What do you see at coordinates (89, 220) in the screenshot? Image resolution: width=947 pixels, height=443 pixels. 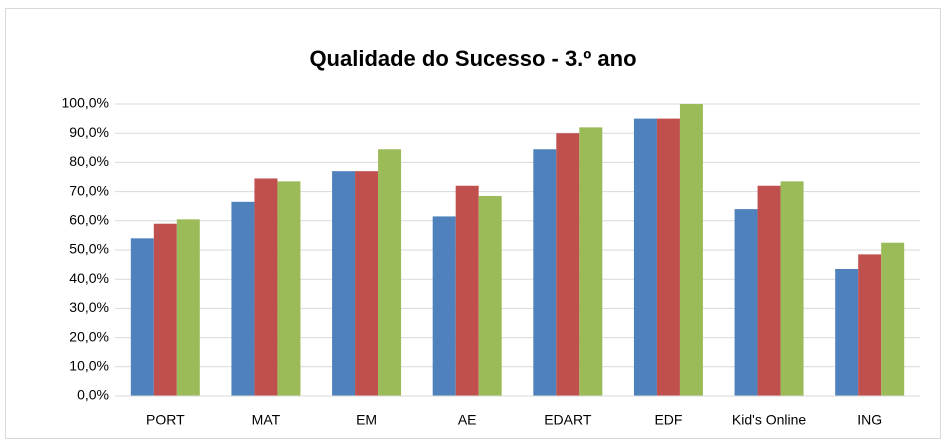 I see `y-tick-label: 60,0%` at bounding box center [89, 220].